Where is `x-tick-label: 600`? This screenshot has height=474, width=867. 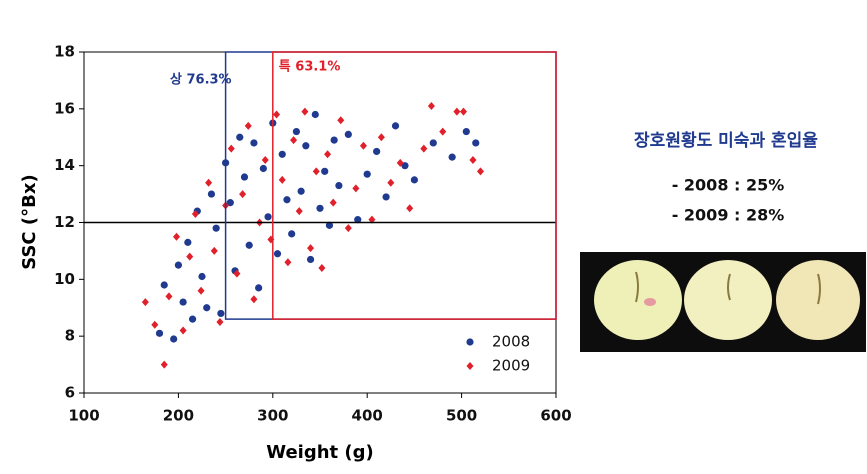 x-tick-label: 600 is located at coordinates (555, 416).